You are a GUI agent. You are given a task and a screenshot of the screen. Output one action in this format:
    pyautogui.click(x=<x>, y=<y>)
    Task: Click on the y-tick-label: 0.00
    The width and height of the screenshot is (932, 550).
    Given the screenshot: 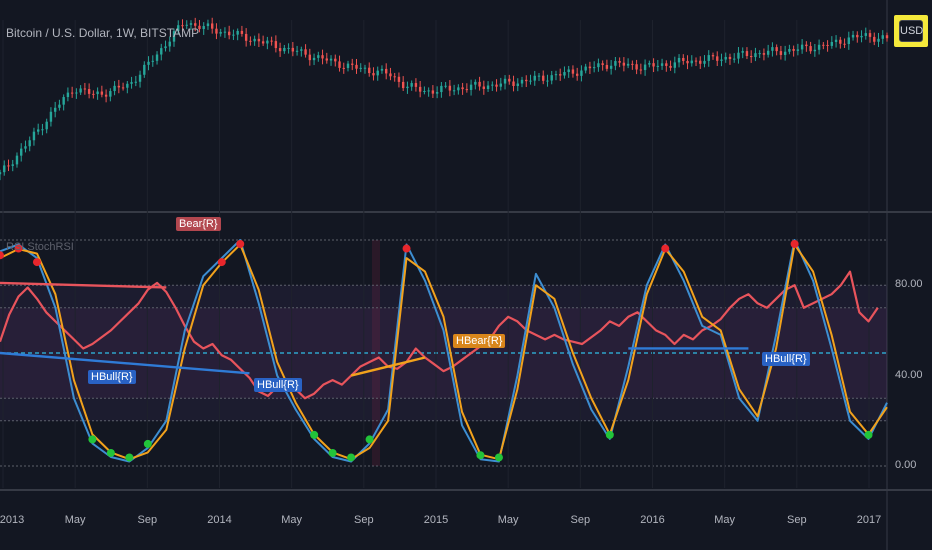 What is the action you would take?
    pyautogui.click(x=906, y=465)
    